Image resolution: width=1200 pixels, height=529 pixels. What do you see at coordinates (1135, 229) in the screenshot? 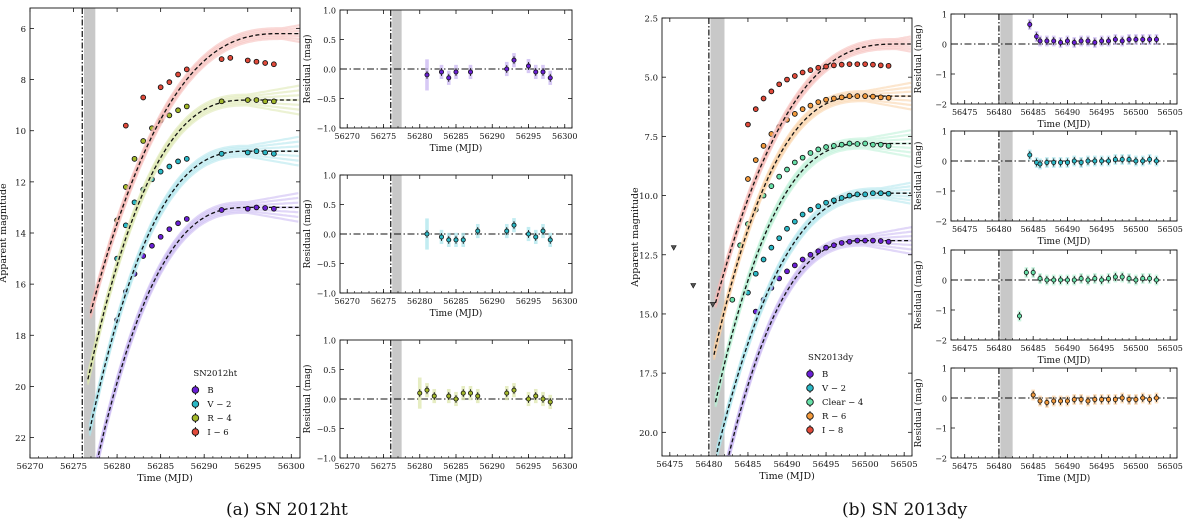
I see `x-tick-label: 56500` at bounding box center [1135, 229].